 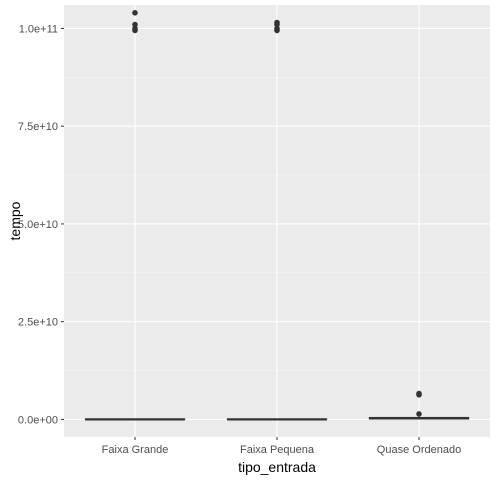 What do you see at coordinates (419, 405) in the screenshot?
I see `box-quase-ordenado` at bounding box center [419, 405].